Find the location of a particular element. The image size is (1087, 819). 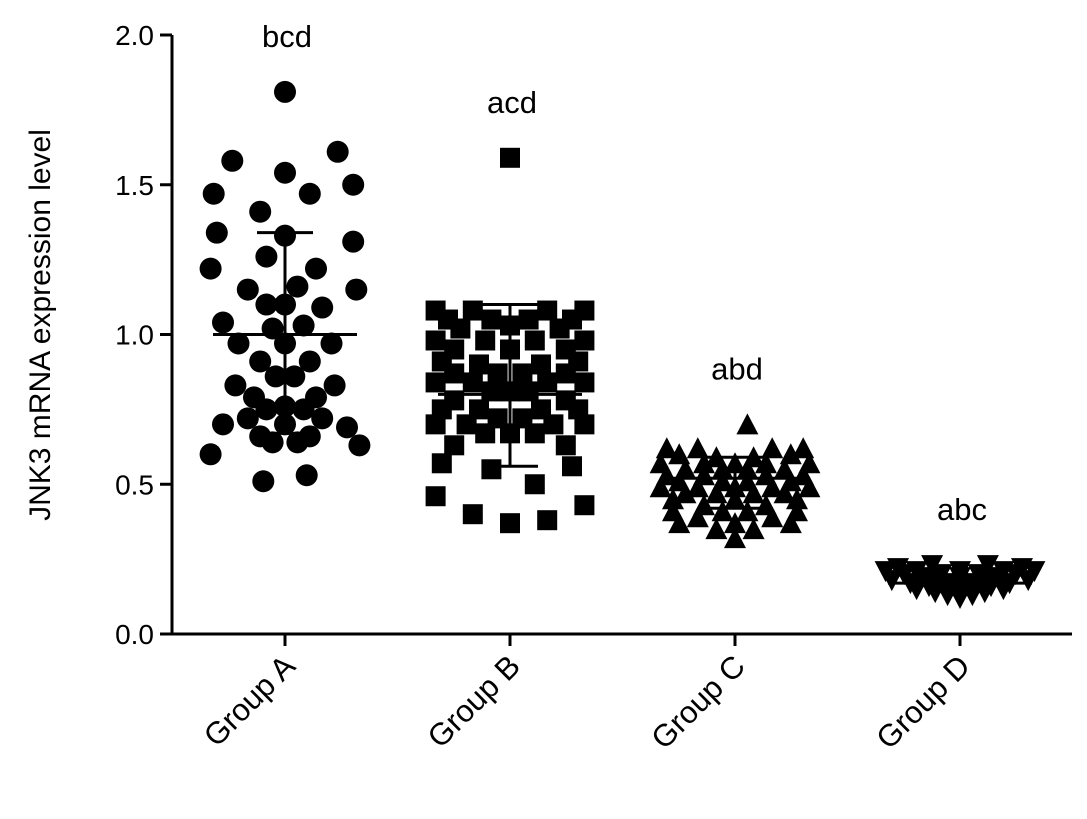

y-tick-label: 1.0 is located at coordinates (134, 335).